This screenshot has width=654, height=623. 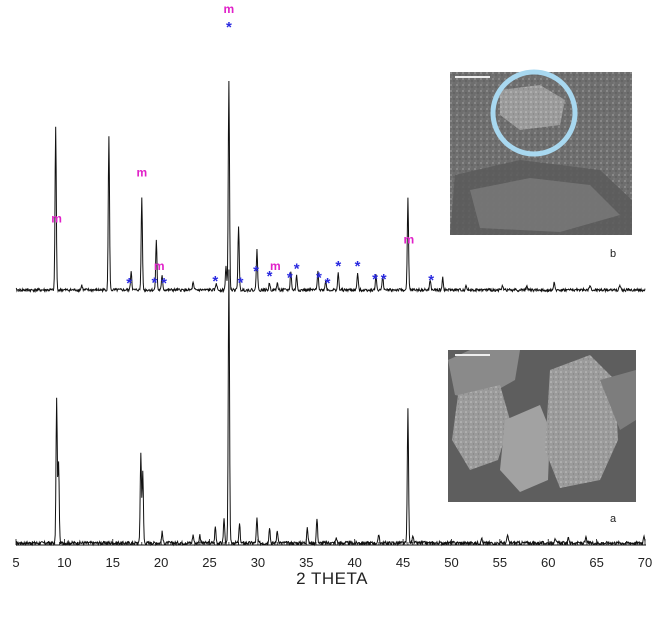 What do you see at coordinates (613, 519) in the screenshot?
I see `panel-label-a: a` at bounding box center [613, 519].